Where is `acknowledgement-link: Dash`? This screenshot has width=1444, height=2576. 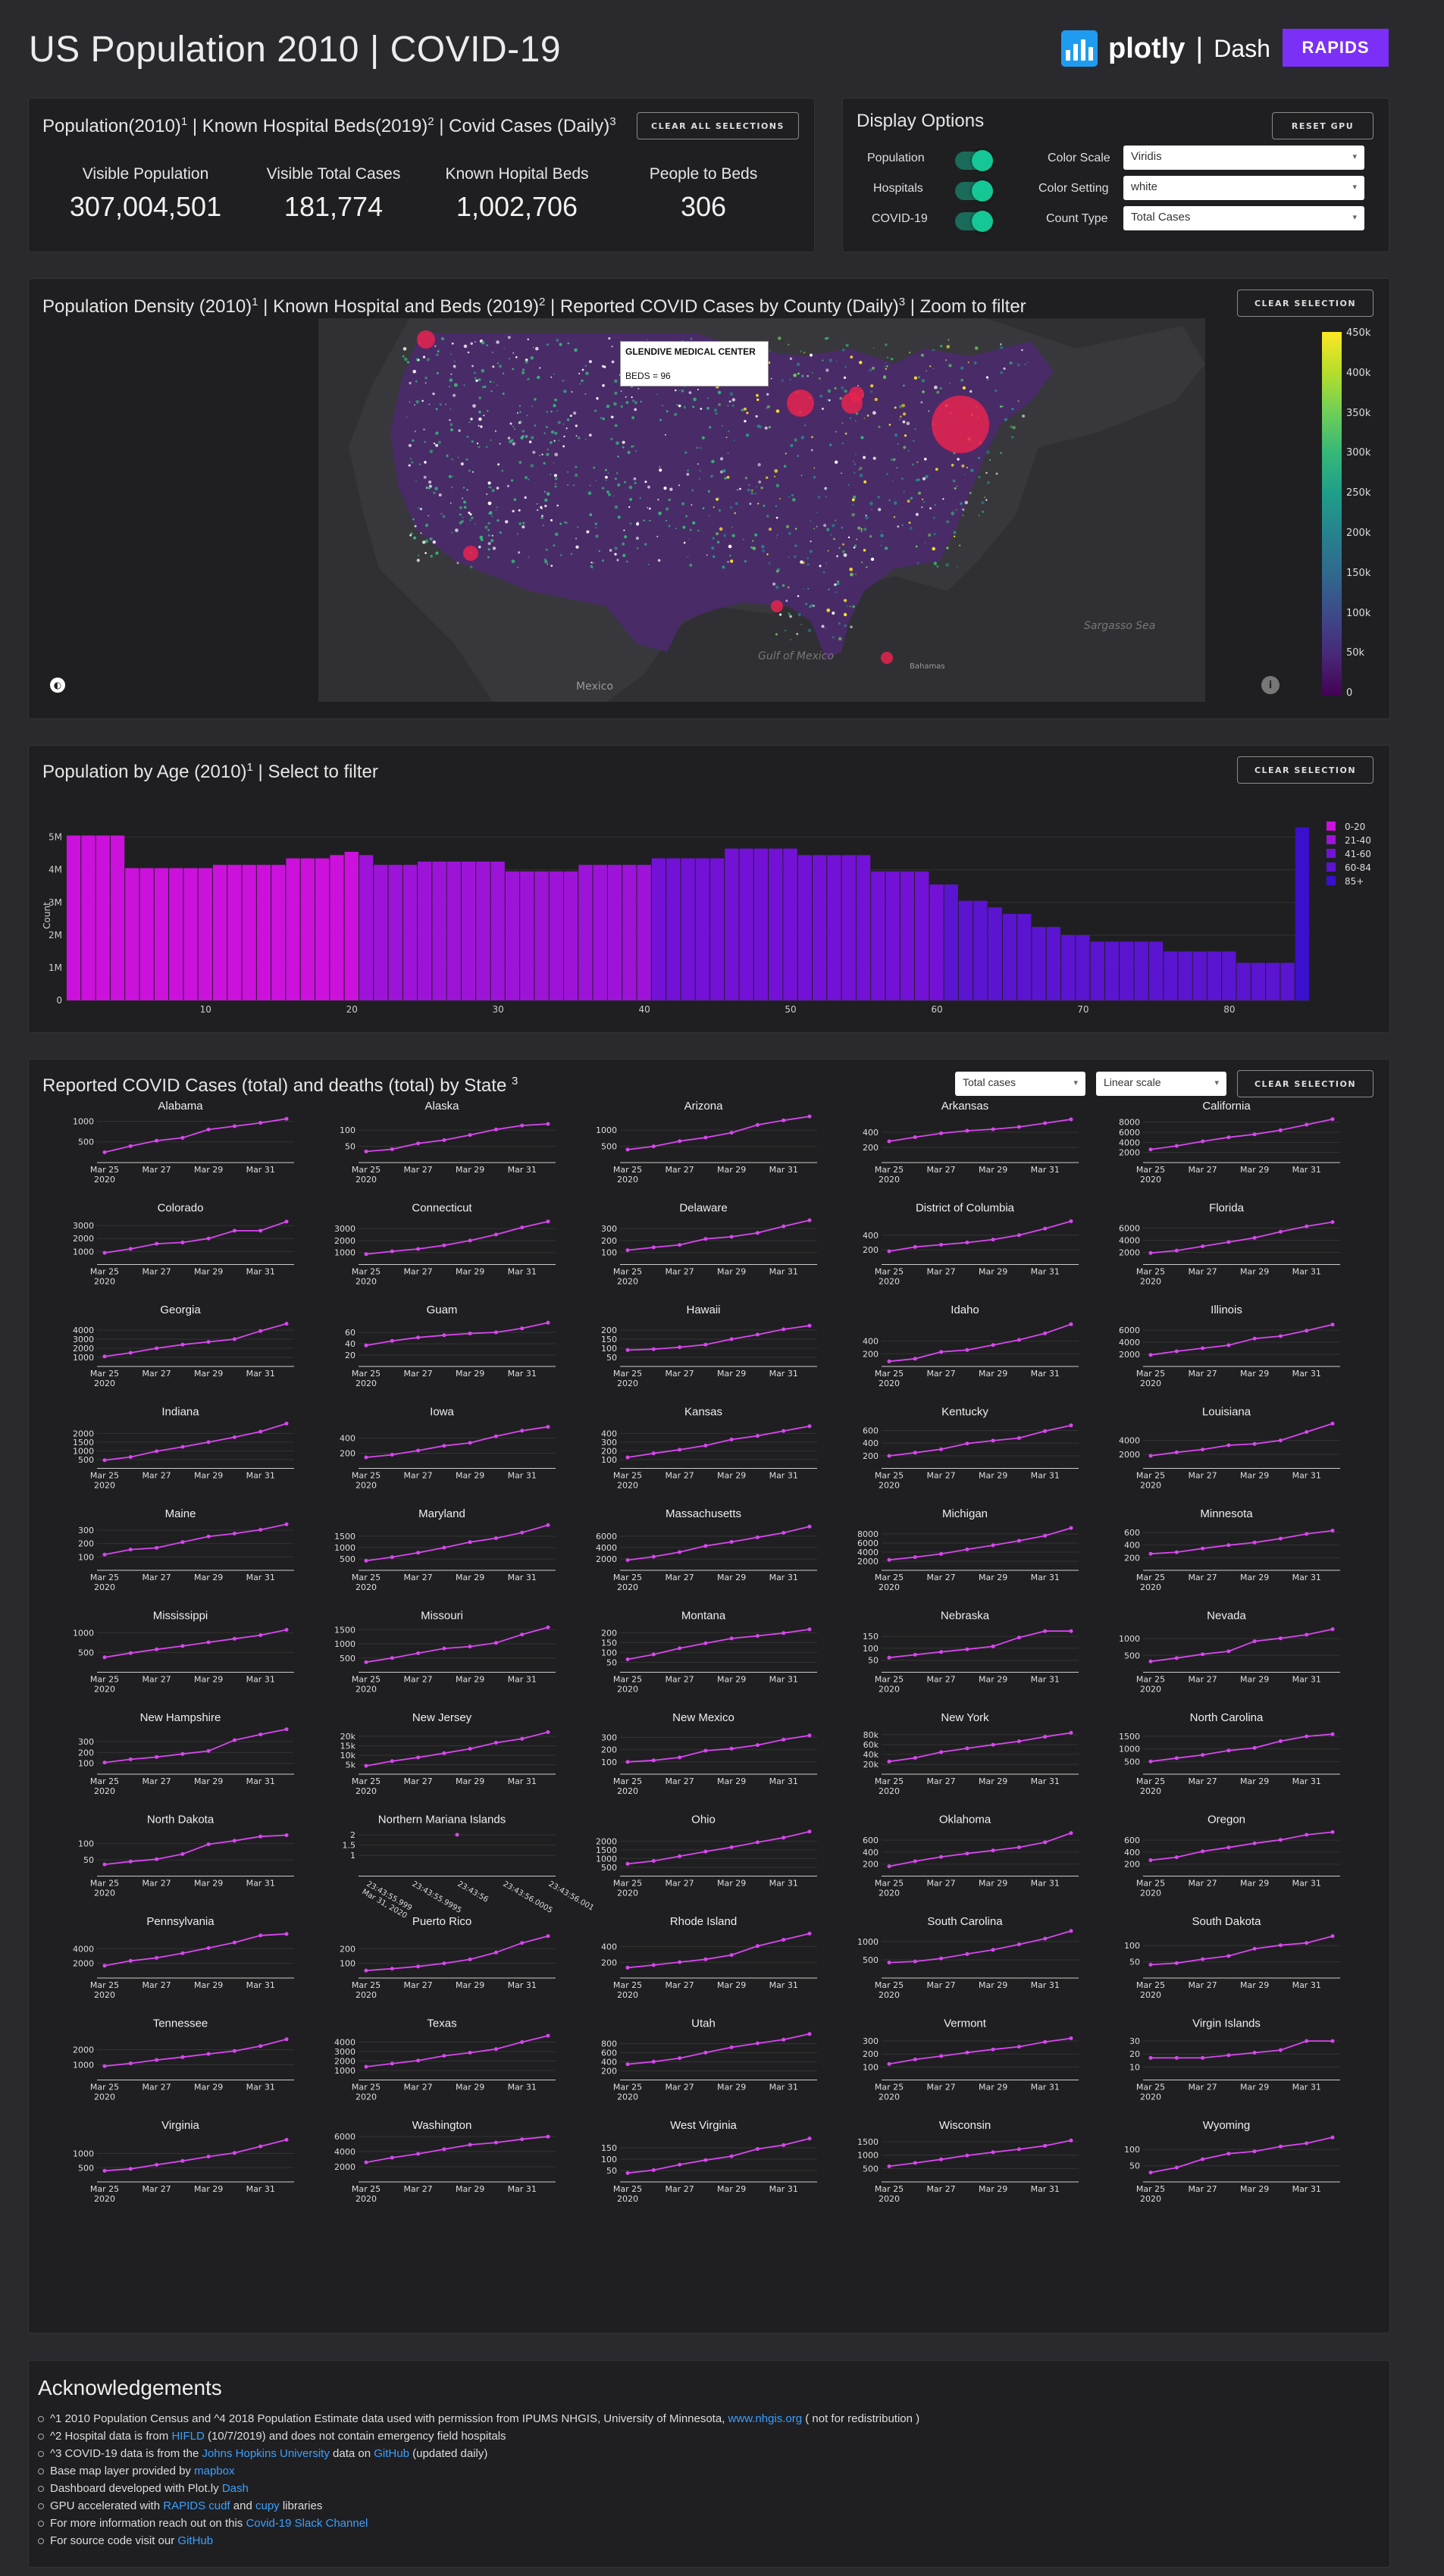 acknowledgement-link: Dash is located at coordinates (235, 2488).